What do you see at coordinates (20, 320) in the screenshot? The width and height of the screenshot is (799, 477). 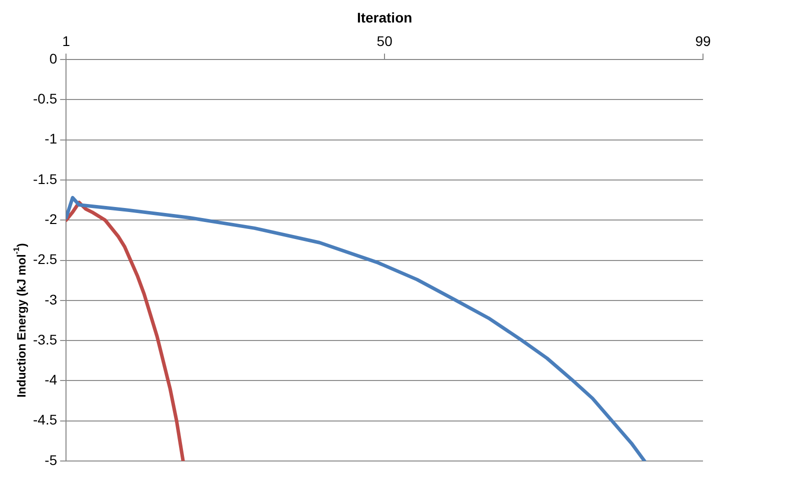 I see `y-axis-title: Induction Energy (kJ mol-1)` at bounding box center [20, 320].